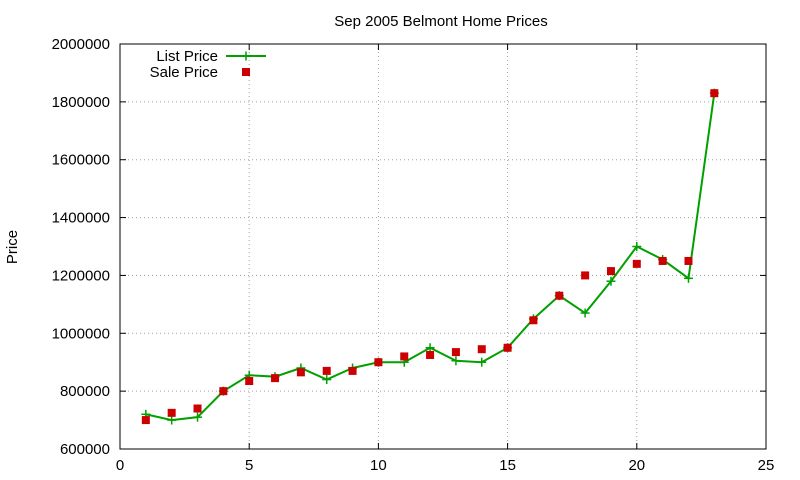 The width and height of the screenshot is (800, 480). I want to click on y-tick-label: 2000000, so click(81, 44).